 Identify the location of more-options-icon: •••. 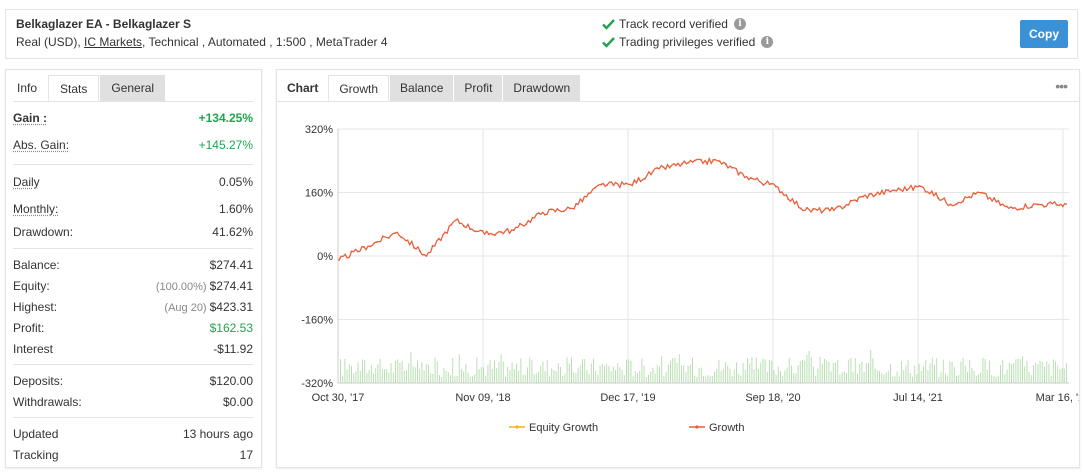
(1061, 86).